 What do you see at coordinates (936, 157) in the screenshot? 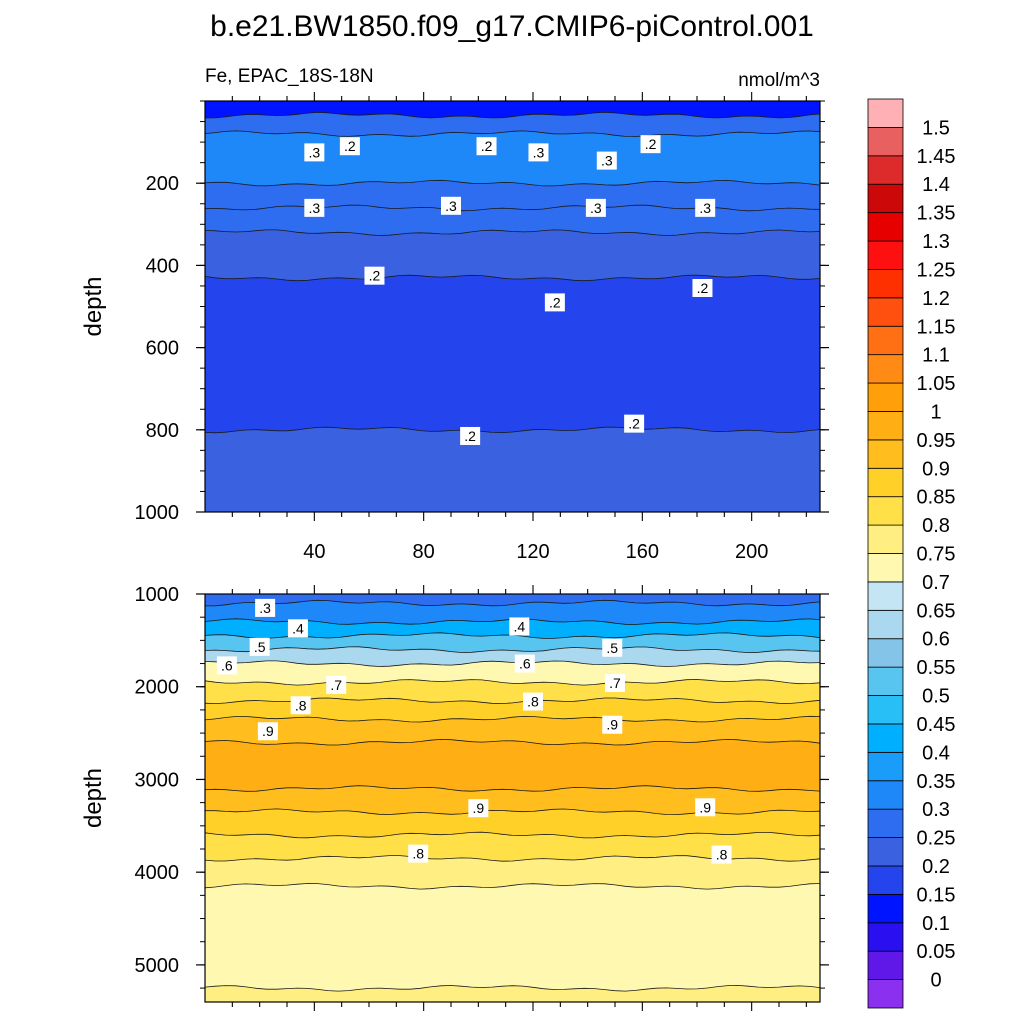
I see `colorbar-label: 1.45` at bounding box center [936, 157].